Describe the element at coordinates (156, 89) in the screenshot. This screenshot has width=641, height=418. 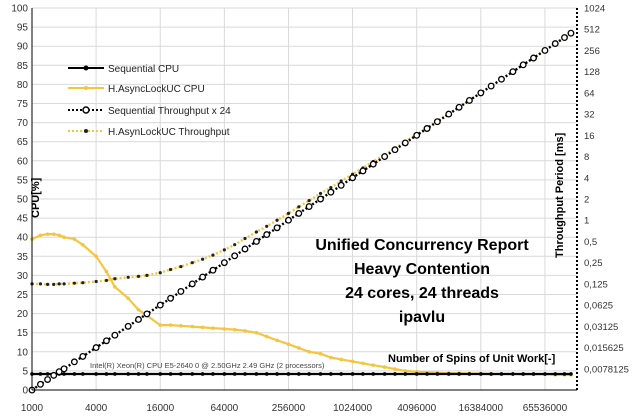
I see `legend-label: H.AsyncLockUC CPU` at that location.